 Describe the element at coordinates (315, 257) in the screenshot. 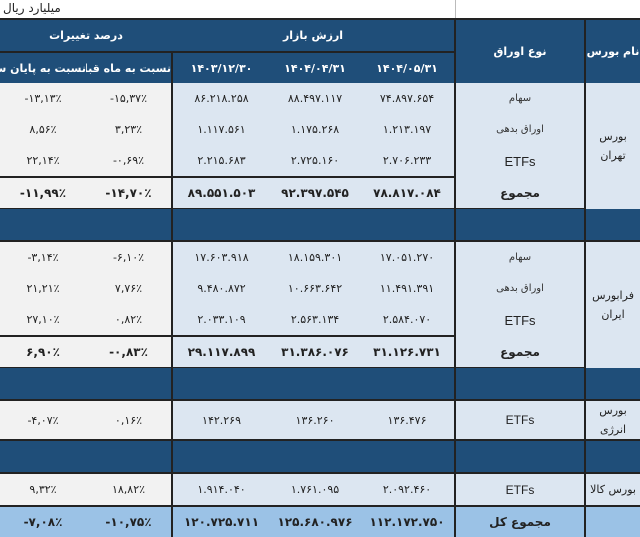

I see `value-1404-04-31: ۱۸.۱۵۹.۳۰۱` at that location.